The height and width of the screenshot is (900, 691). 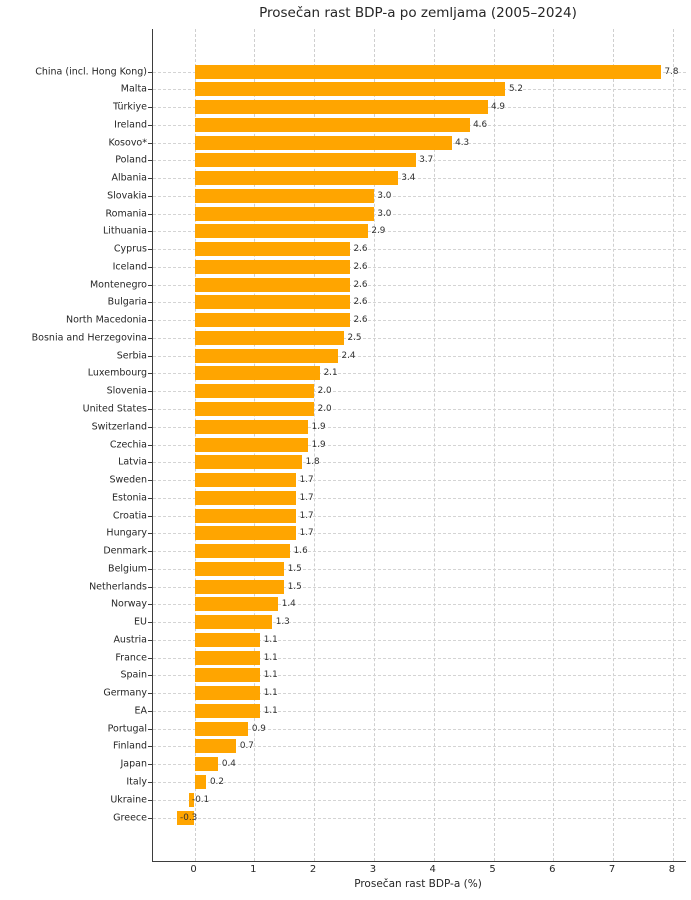 I want to click on value-label: 1.3, so click(x=282, y=622).